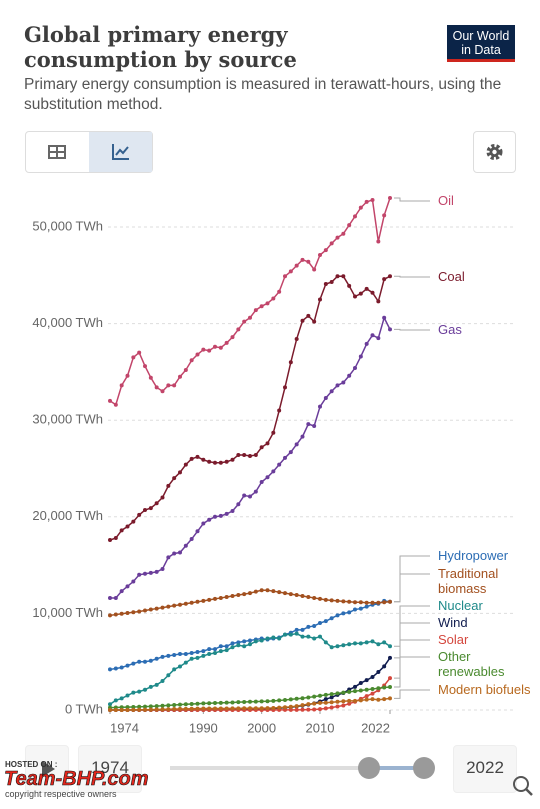  What do you see at coordinates (451, 276) in the screenshot?
I see `series-label: Coal` at bounding box center [451, 276].